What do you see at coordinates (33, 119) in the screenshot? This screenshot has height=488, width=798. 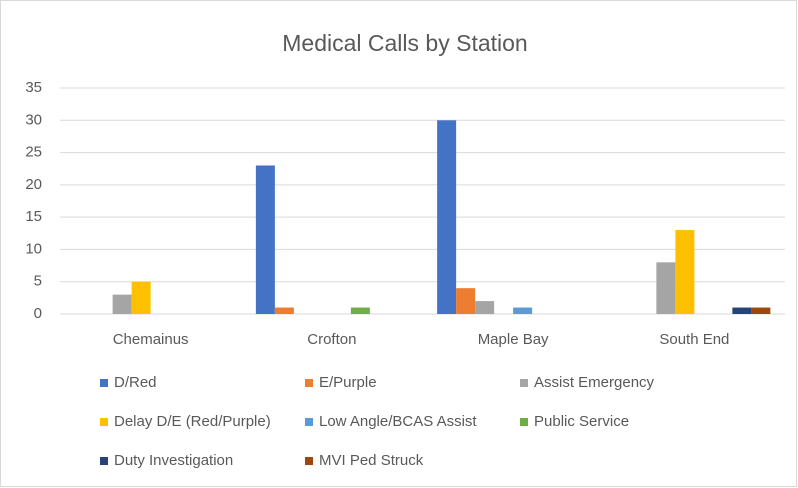 I see `y-tick-label: 30` at bounding box center [33, 119].